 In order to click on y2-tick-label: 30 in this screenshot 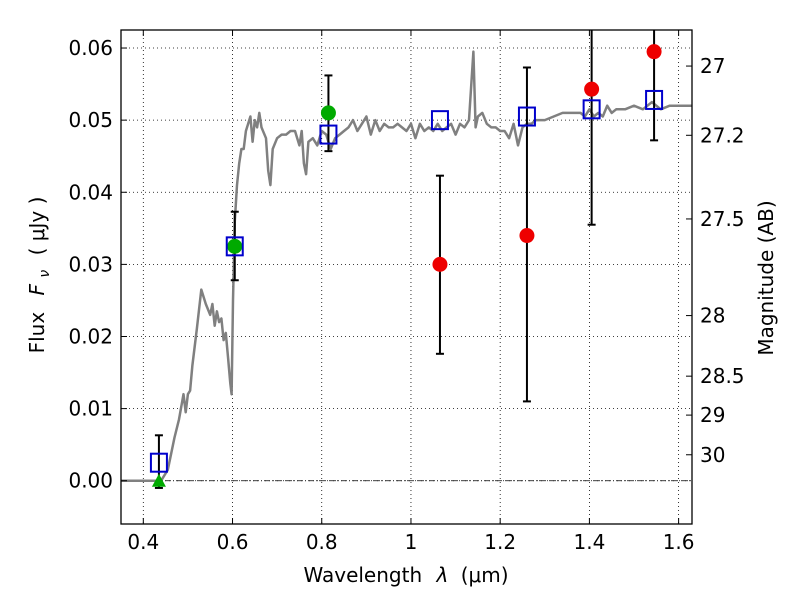, I will do `click(712, 455)`.